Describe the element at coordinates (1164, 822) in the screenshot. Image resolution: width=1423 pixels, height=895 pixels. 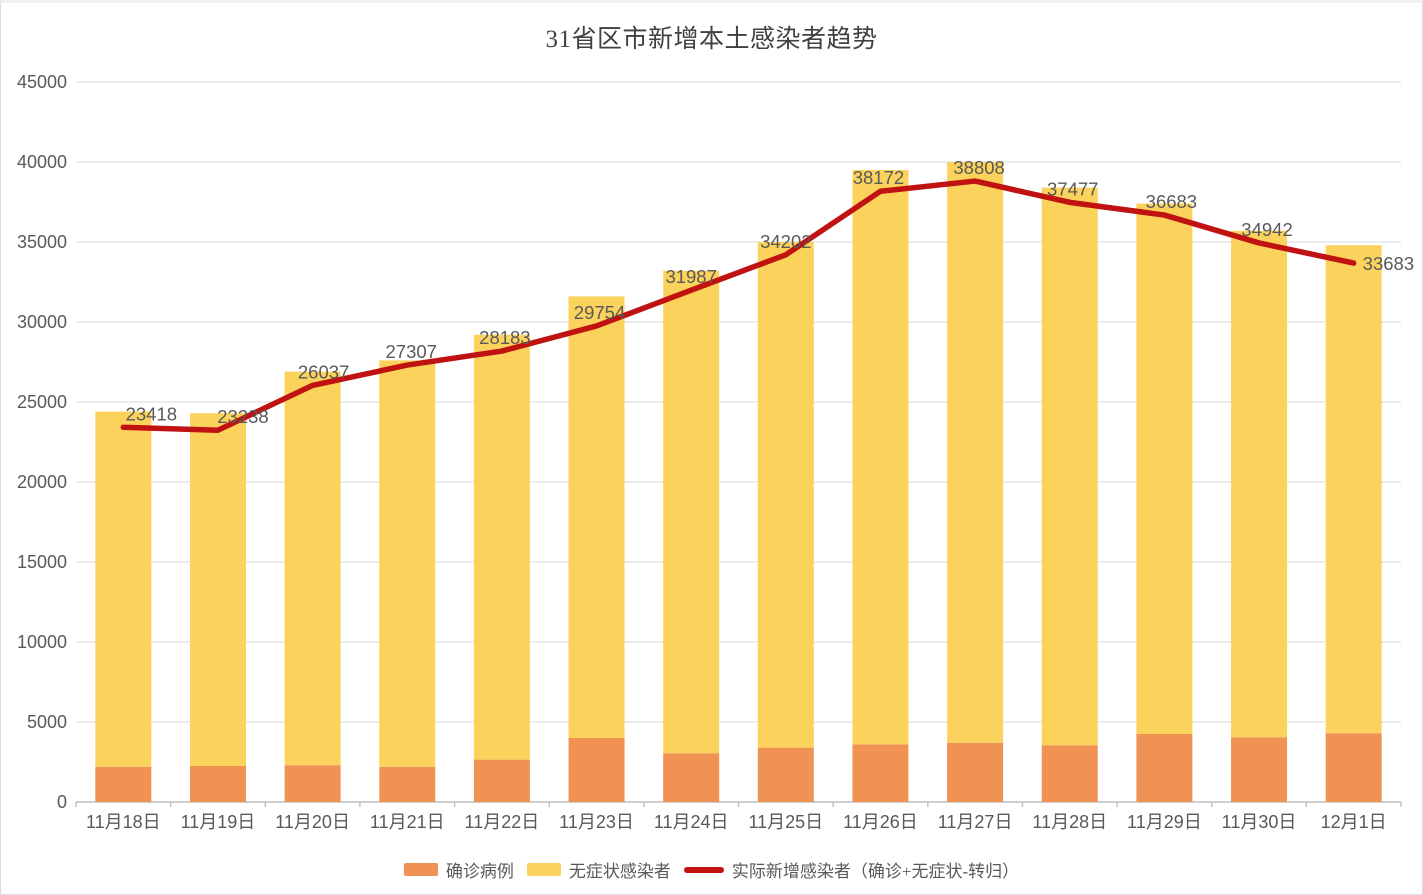
I see `x-axis-tick-label: 11月29日` at that location.